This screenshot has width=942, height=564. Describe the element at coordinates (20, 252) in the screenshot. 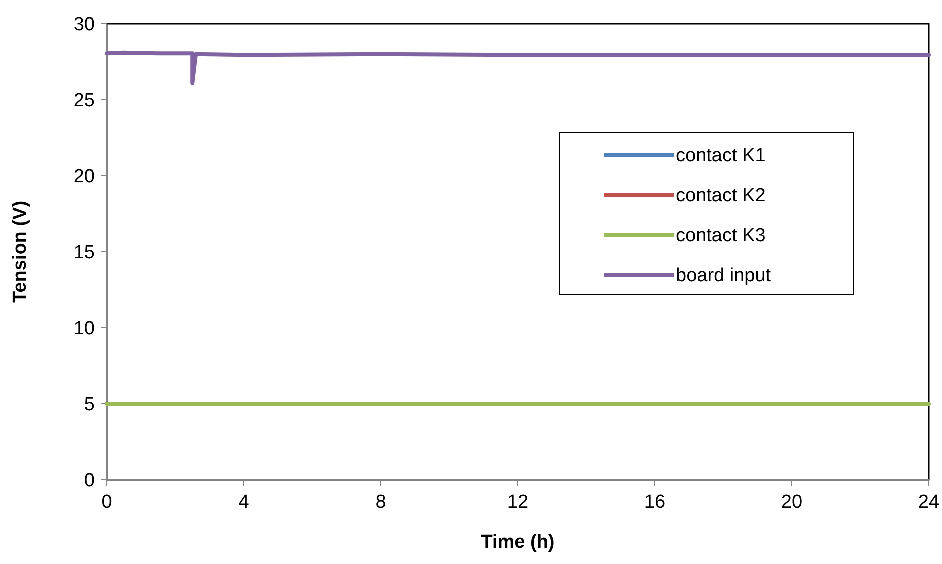

I see `y-axis-title: Tension (V)` at that location.